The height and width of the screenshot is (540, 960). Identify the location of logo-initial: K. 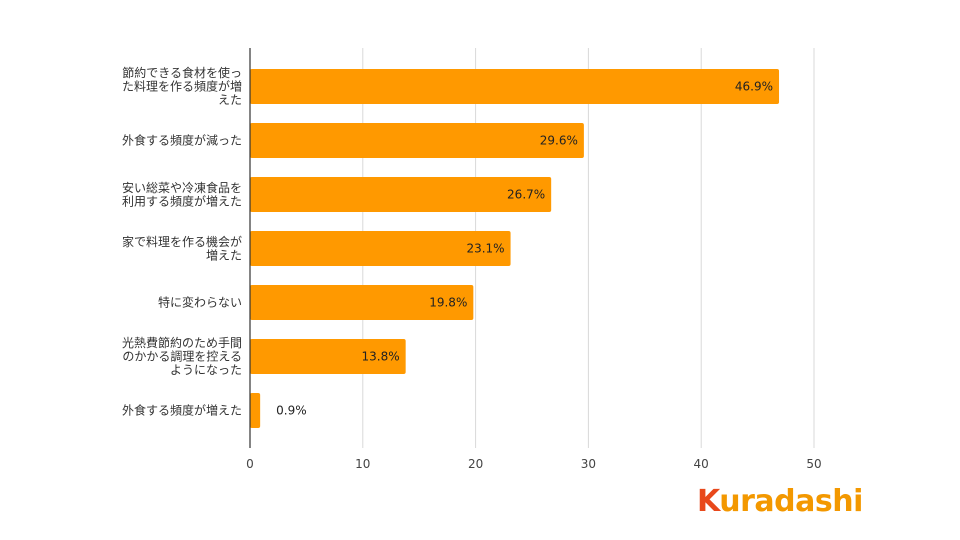
(708, 501).